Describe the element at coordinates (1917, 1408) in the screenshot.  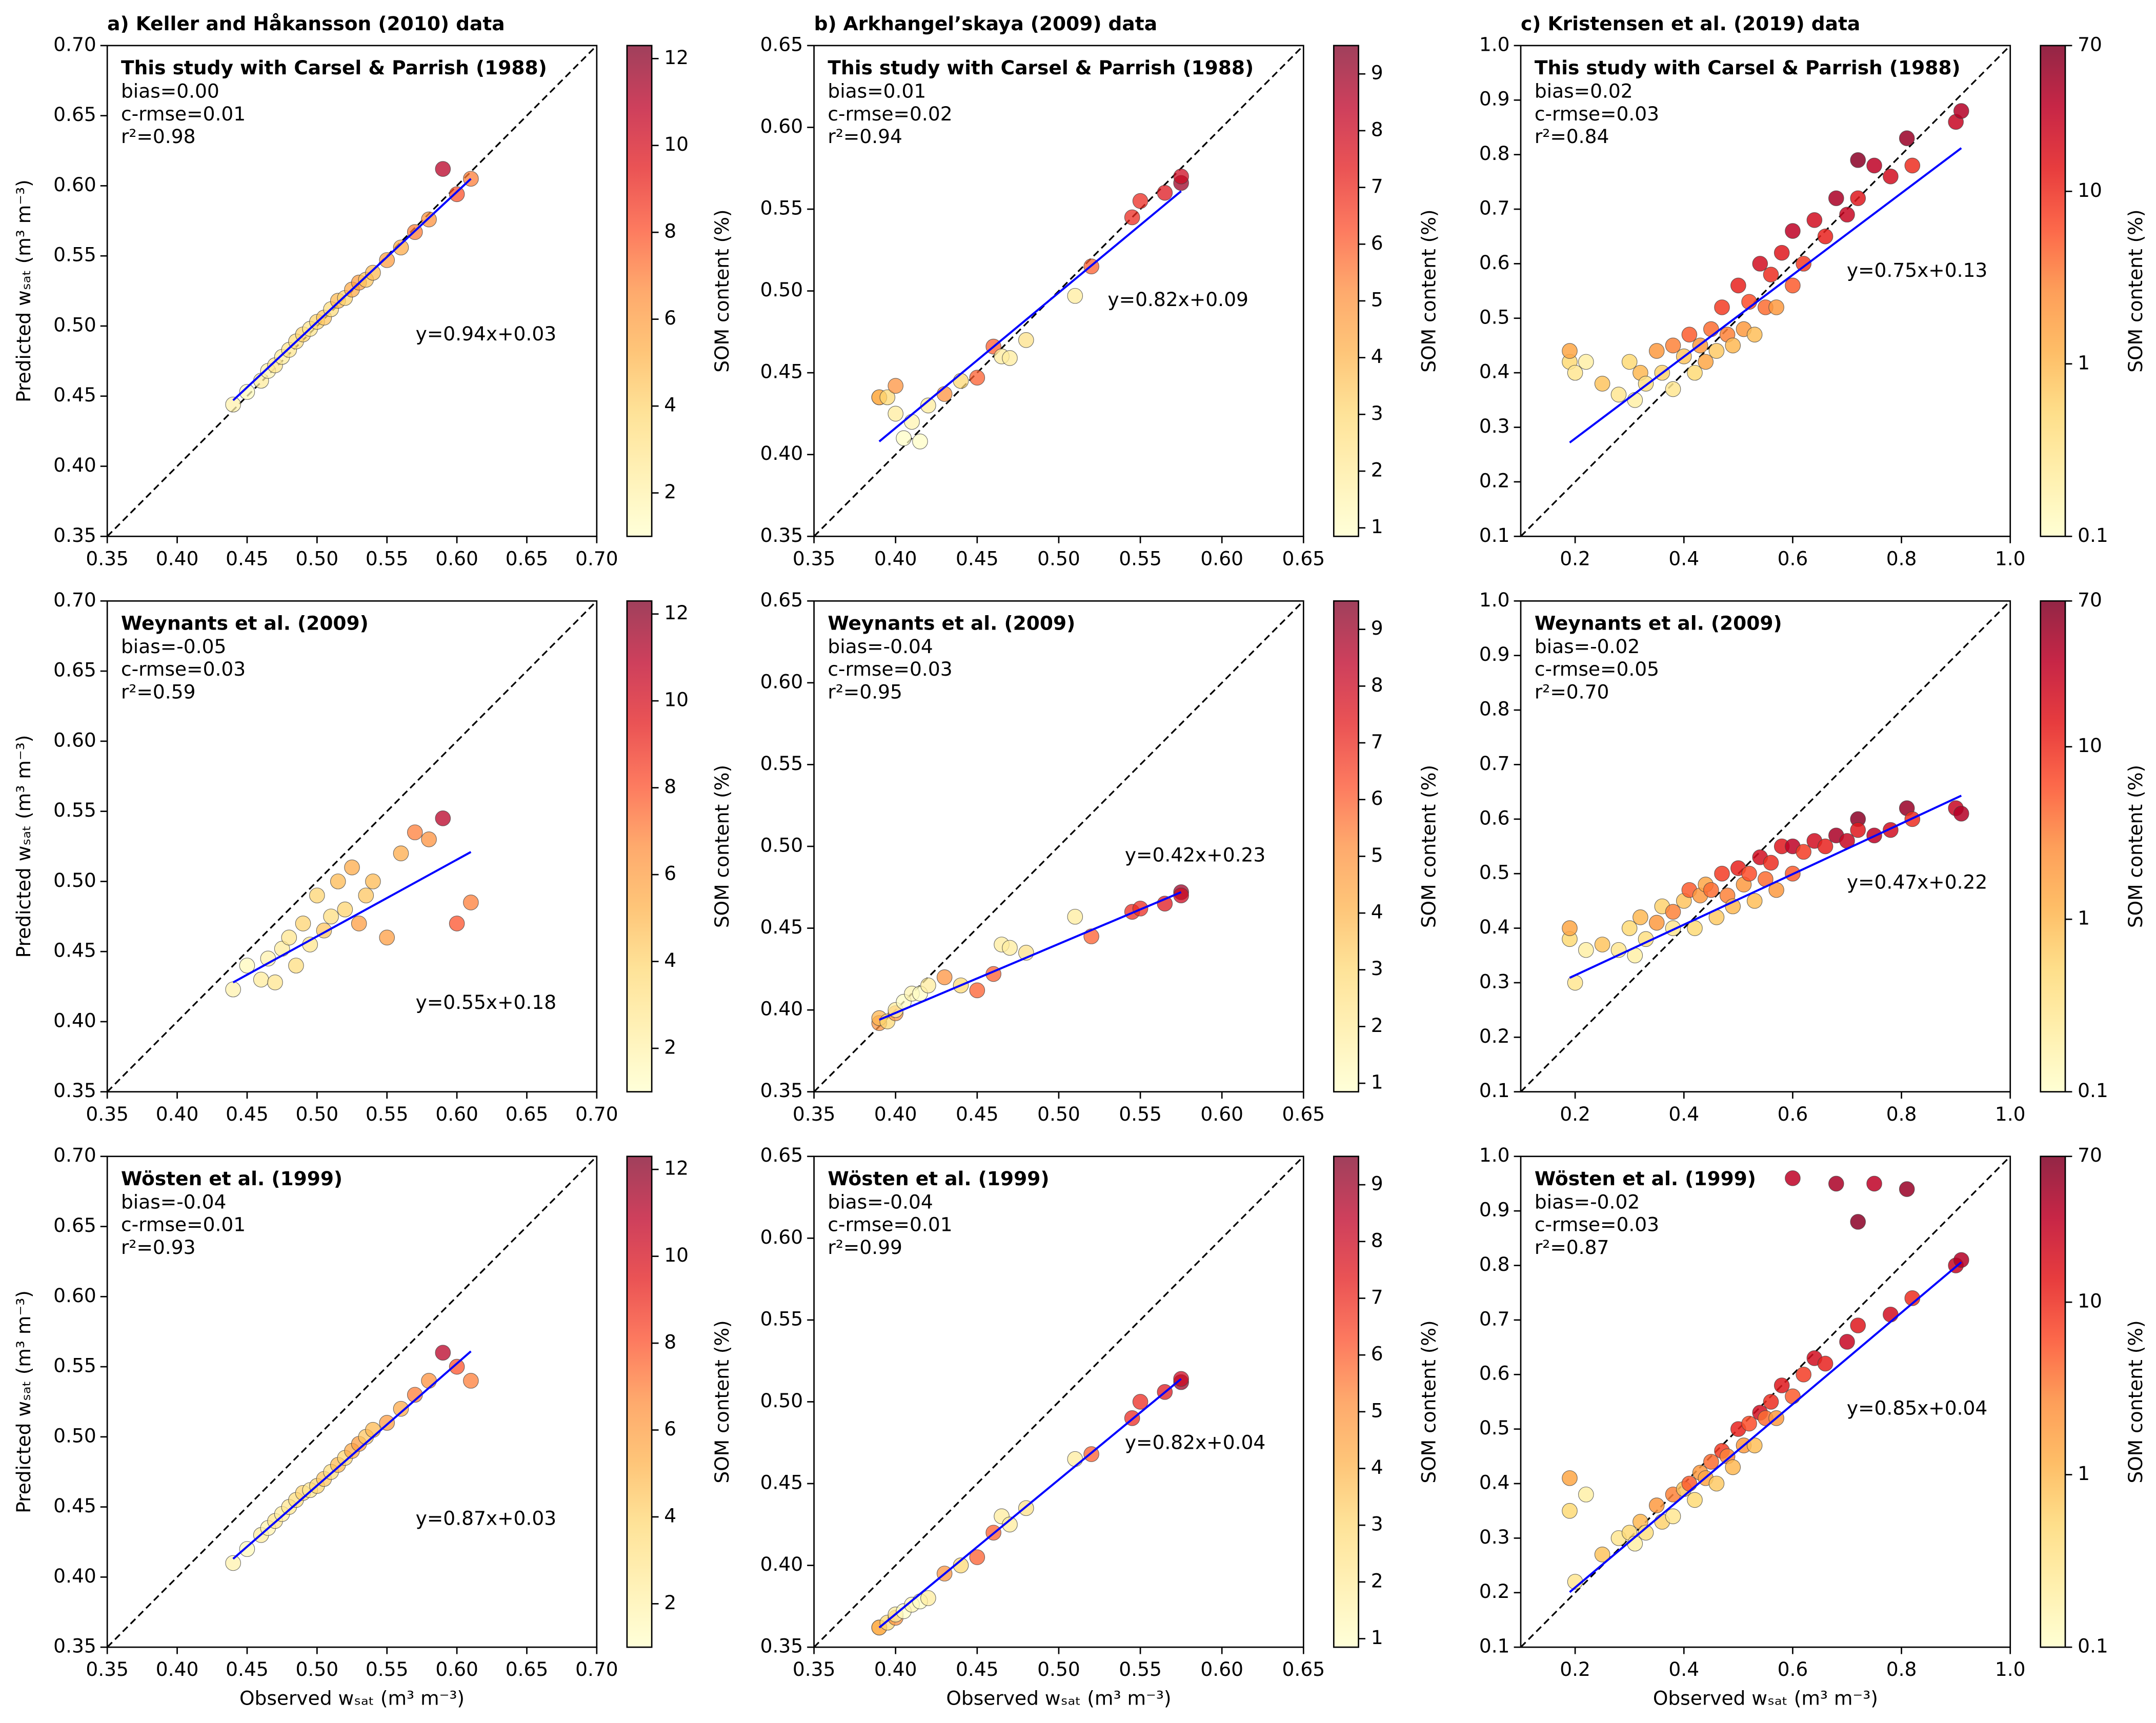
I see `fit-label: y=0.85x+0.04` at that location.